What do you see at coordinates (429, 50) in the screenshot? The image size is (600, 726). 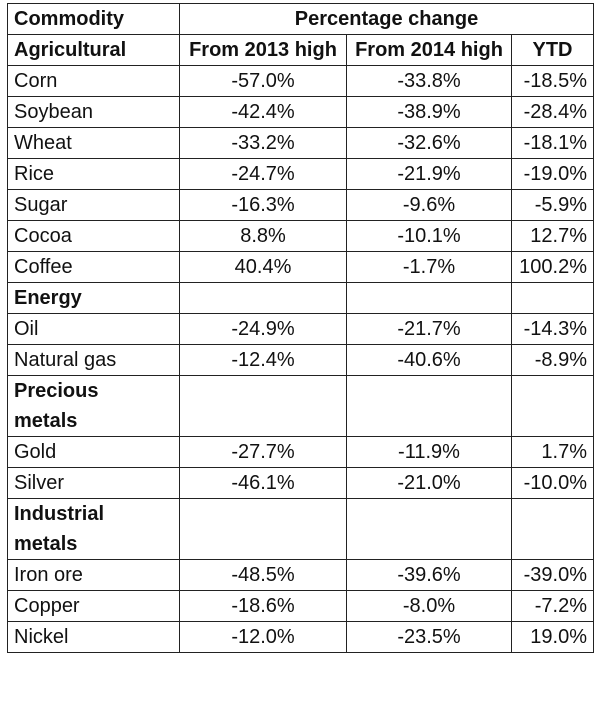 I see `col-2014-header: From 2014 high` at bounding box center [429, 50].